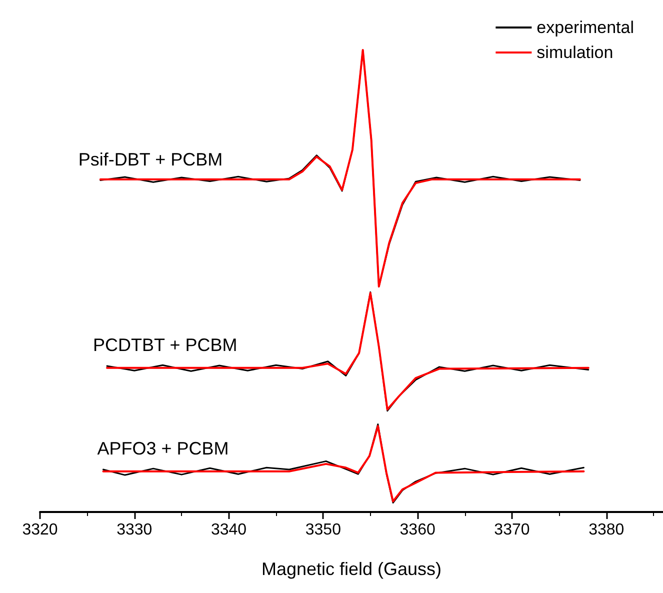 The height and width of the screenshot is (593, 663). Describe the element at coordinates (163, 448) in the screenshot. I see `annotation: APFO3 + PCBM` at that location.